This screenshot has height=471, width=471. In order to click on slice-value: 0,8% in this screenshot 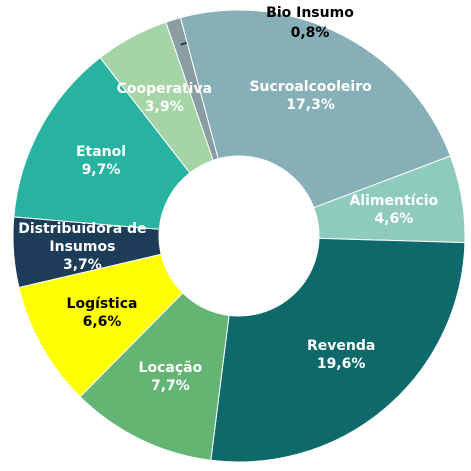, I will do `click(310, 33)`.